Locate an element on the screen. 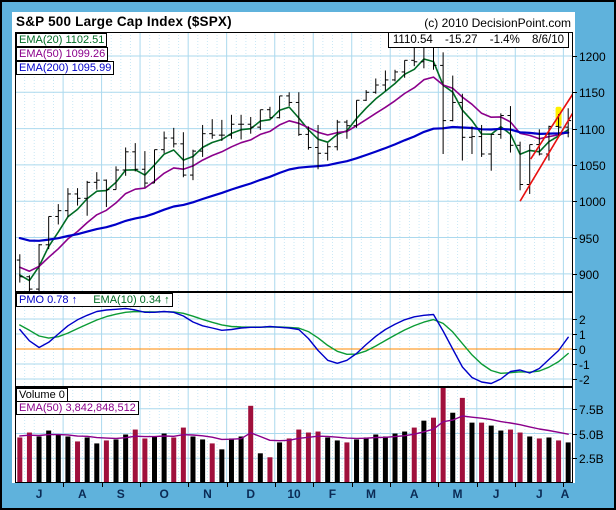  price-axis-label: 1100 is located at coordinates (592, 129).